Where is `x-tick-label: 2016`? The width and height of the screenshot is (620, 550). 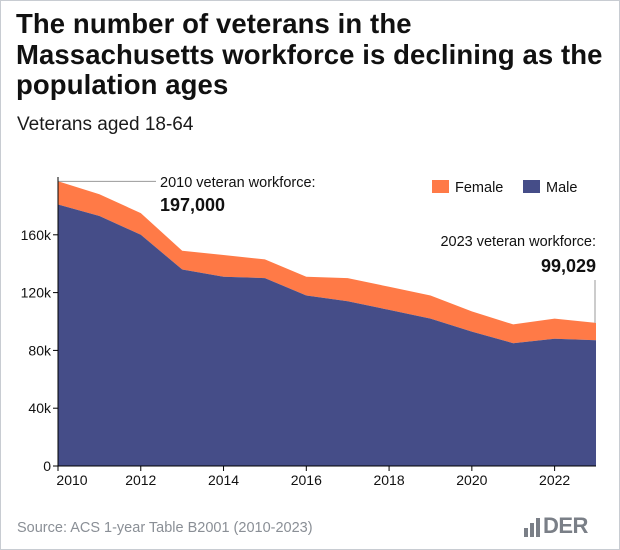 x-tick-label: 2016 is located at coordinates (306, 480).